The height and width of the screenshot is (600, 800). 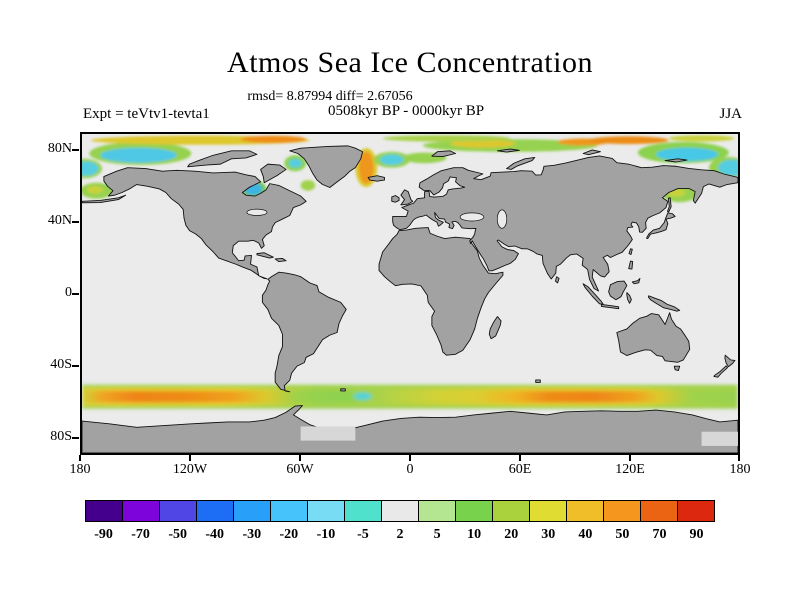 What do you see at coordinates (701, 138) in the screenshot?
I see `polar-rim-yellow-streak-e` at bounding box center [701, 138].